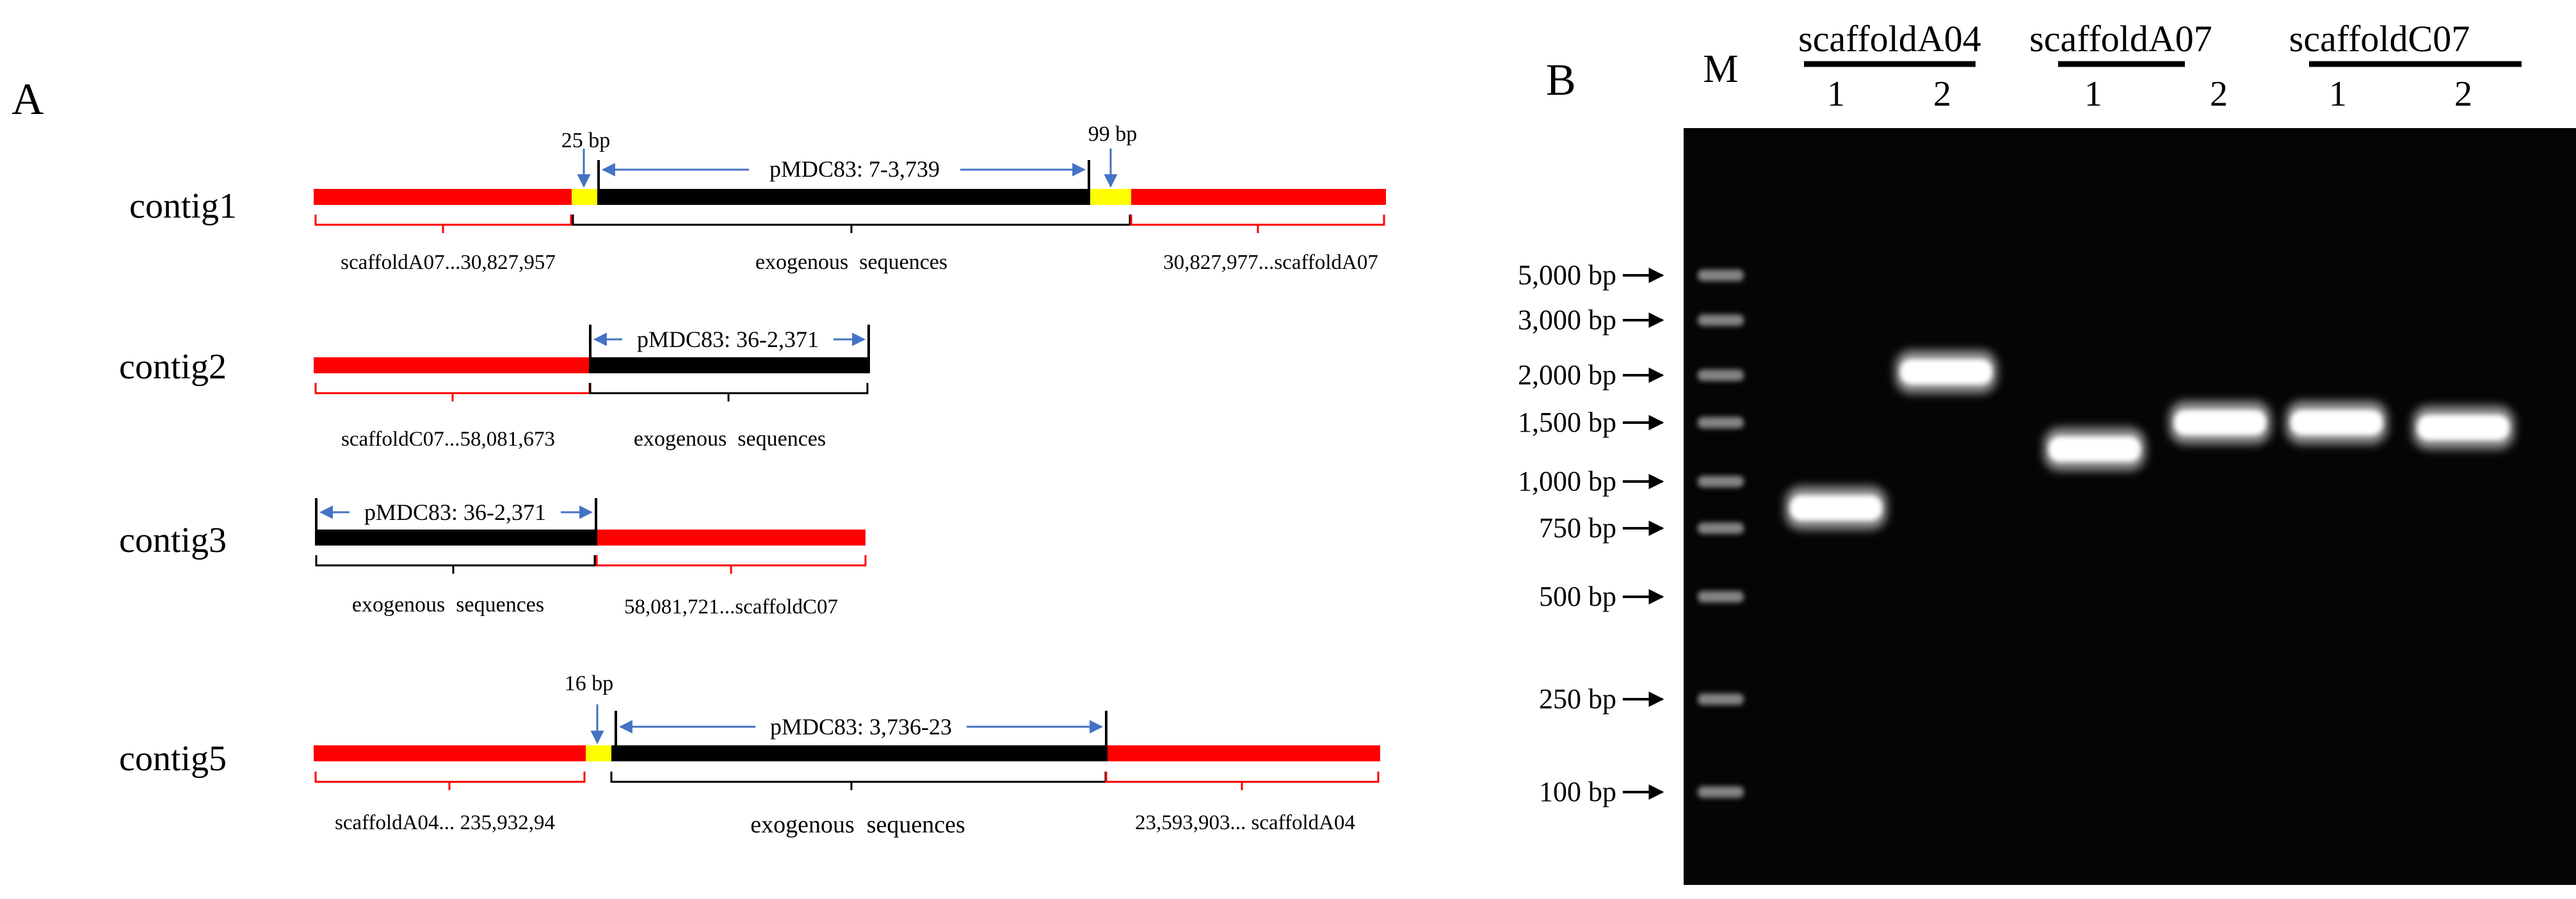 This screenshot has width=2576, height=899. Describe the element at coordinates (1577, 791) in the screenshot. I see `ladder-size-label: 100 bp` at that location.